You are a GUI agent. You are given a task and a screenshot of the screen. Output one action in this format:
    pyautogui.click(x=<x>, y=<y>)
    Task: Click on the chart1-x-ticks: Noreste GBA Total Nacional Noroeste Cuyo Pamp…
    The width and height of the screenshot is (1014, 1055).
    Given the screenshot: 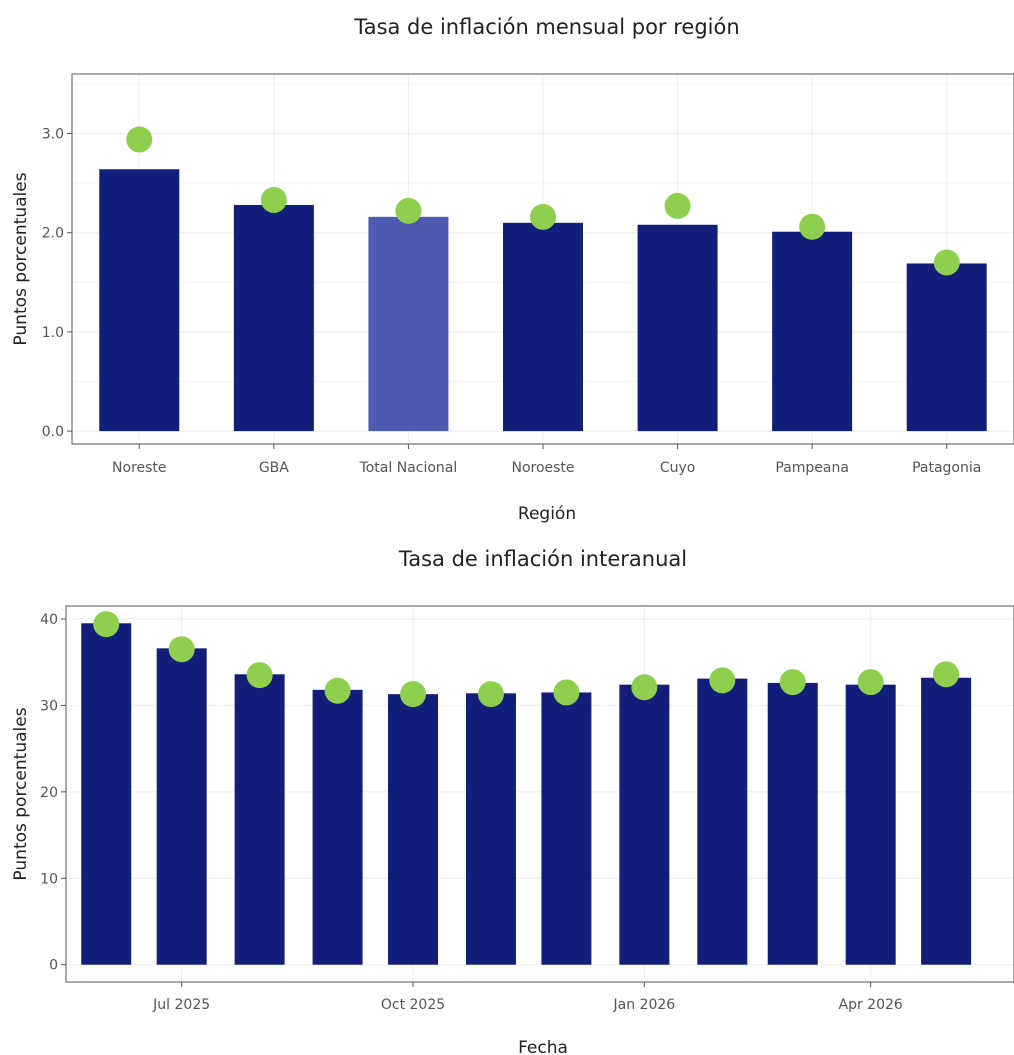 What is the action you would take?
    pyautogui.click(x=546, y=460)
    